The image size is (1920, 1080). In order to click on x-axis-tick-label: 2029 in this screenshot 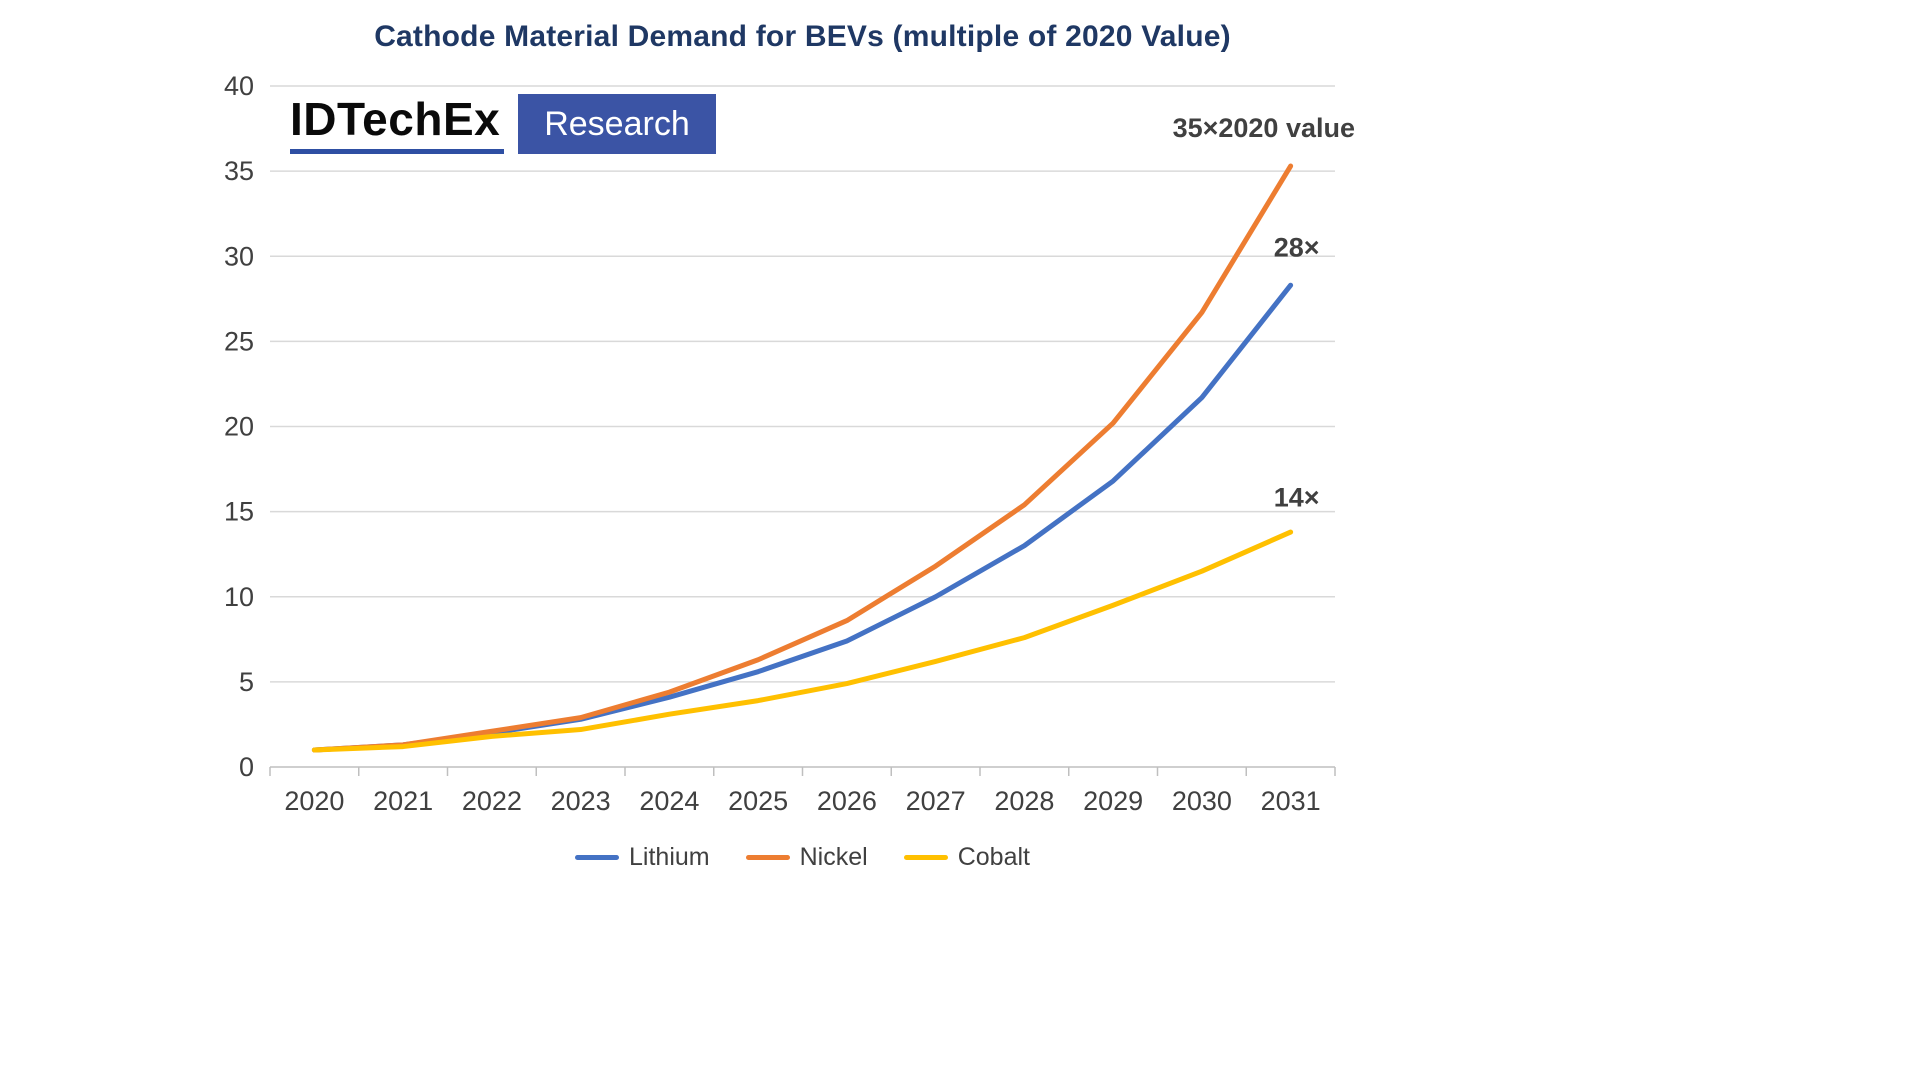, I will do `click(1113, 801)`.